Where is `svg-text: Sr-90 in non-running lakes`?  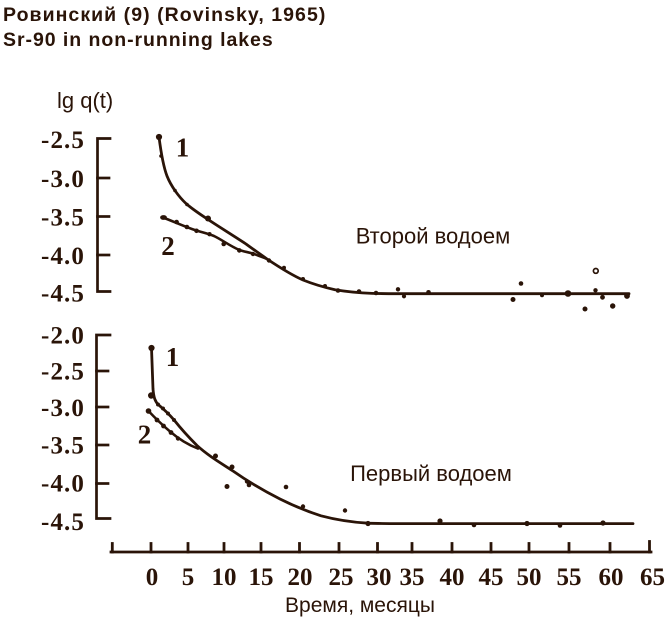 svg-text: Sr-90 in non-running lakes is located at coordinates (138, 40).